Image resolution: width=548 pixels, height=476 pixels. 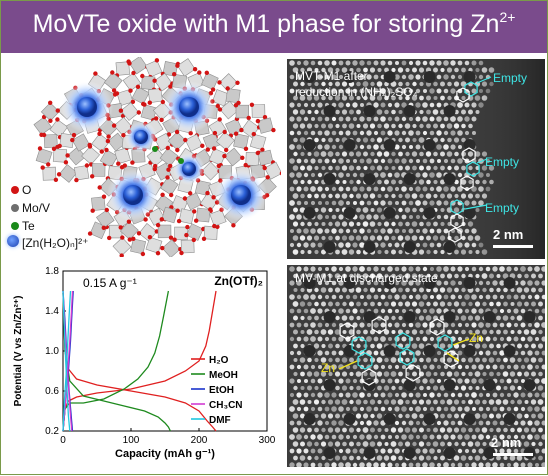 I want to click on legend-te-label: Te, so click(x=28, y=226).